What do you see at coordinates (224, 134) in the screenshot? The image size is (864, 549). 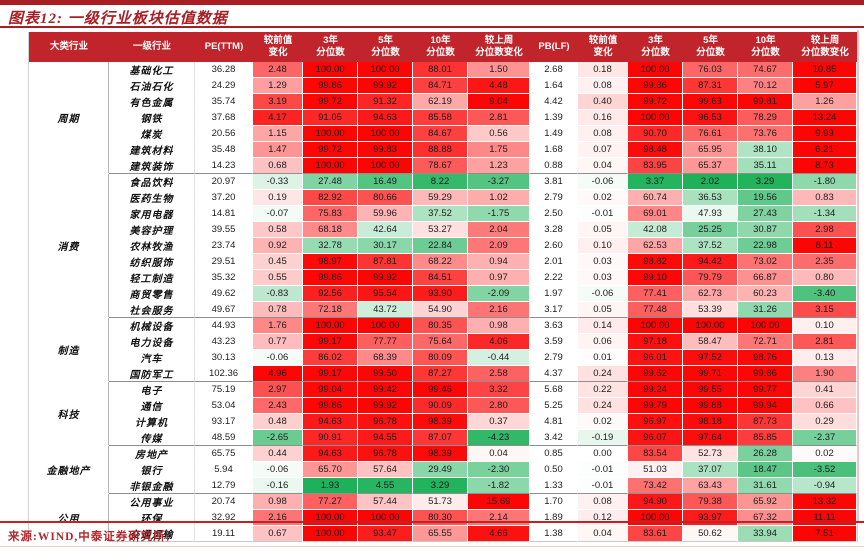 I see `value-cell: 20.56` at bounding box center [224, 134].